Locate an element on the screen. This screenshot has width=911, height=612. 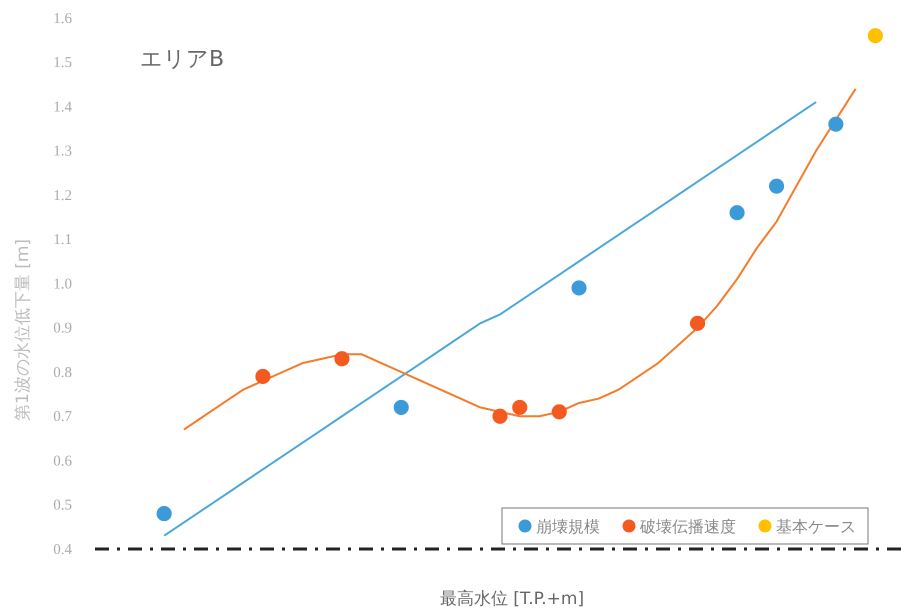
y-tick-label: 0.9 is located at coordinates (62, 328).